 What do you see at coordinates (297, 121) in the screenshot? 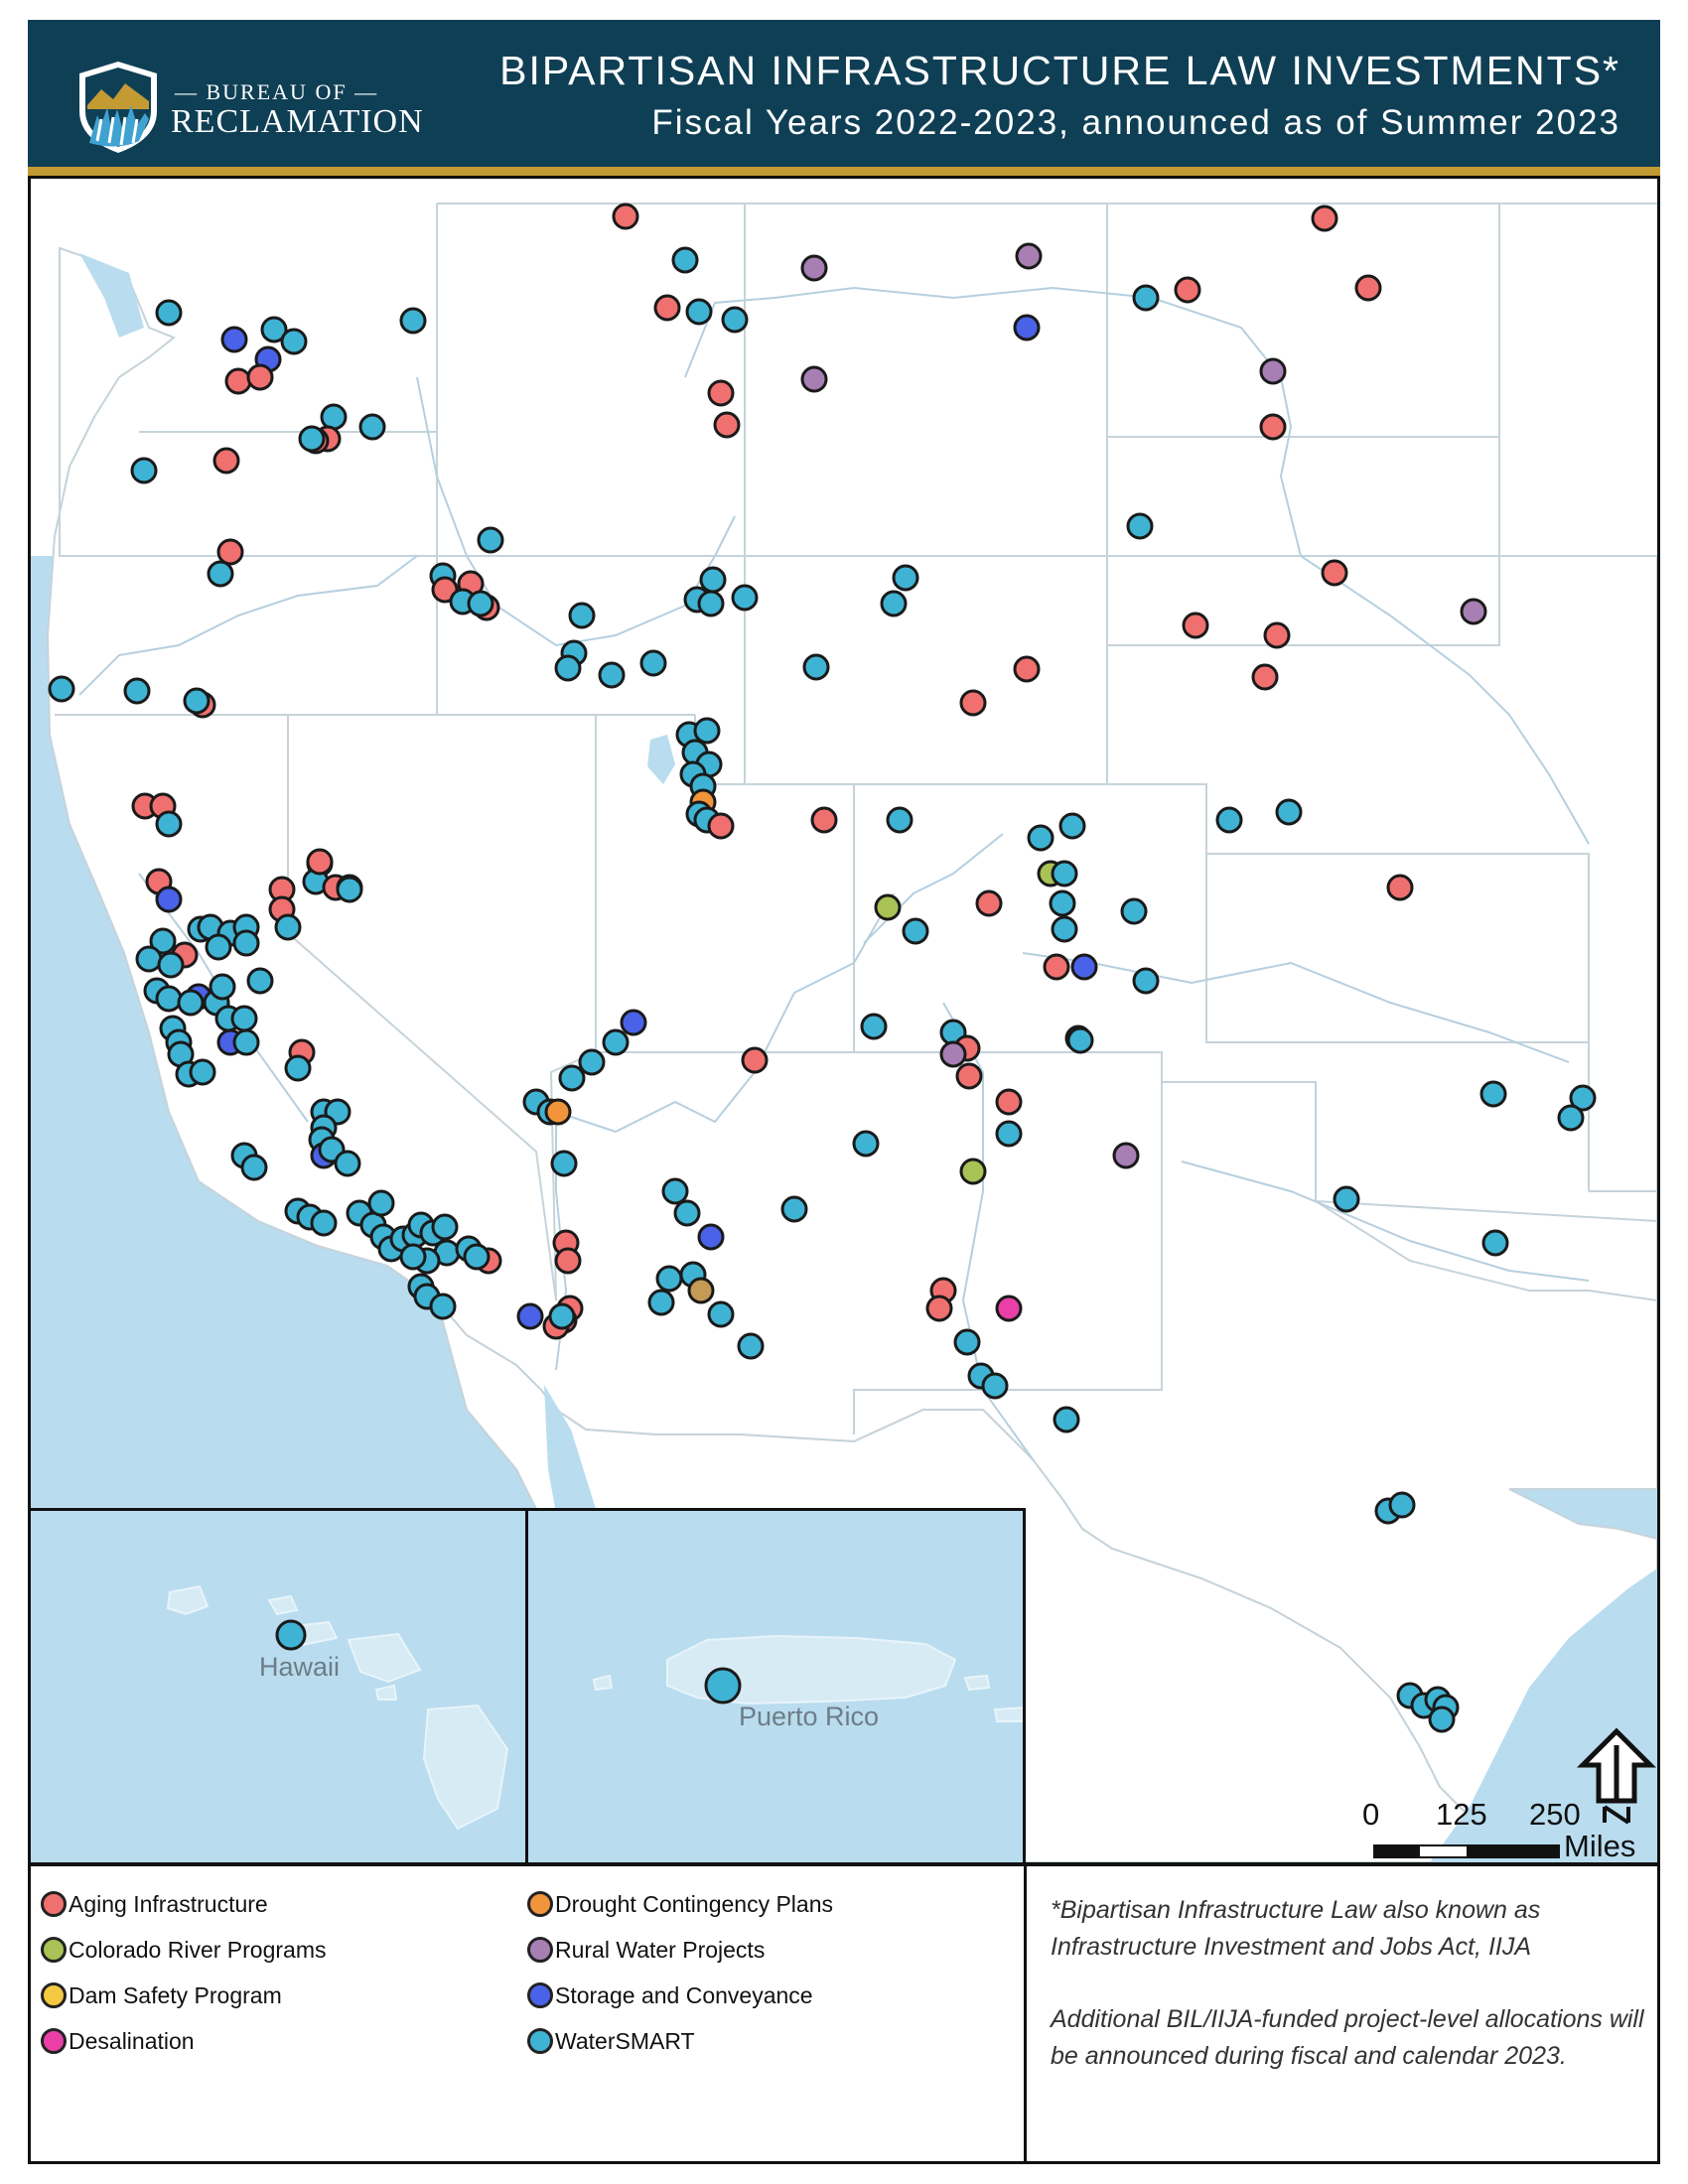
I see `logo-reclamation: RECLAMATION` at bounding box center [297, 121].